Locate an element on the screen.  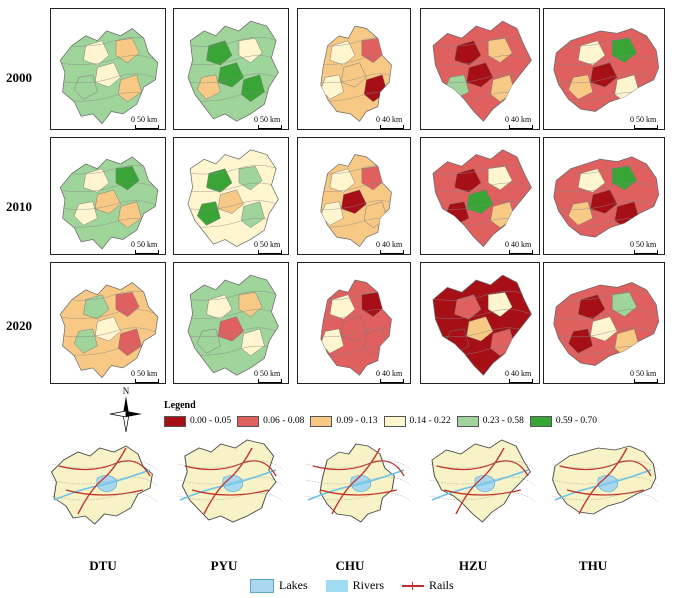
legend-item: 0.59 - 0.70 is located at coordinates (563, 421).